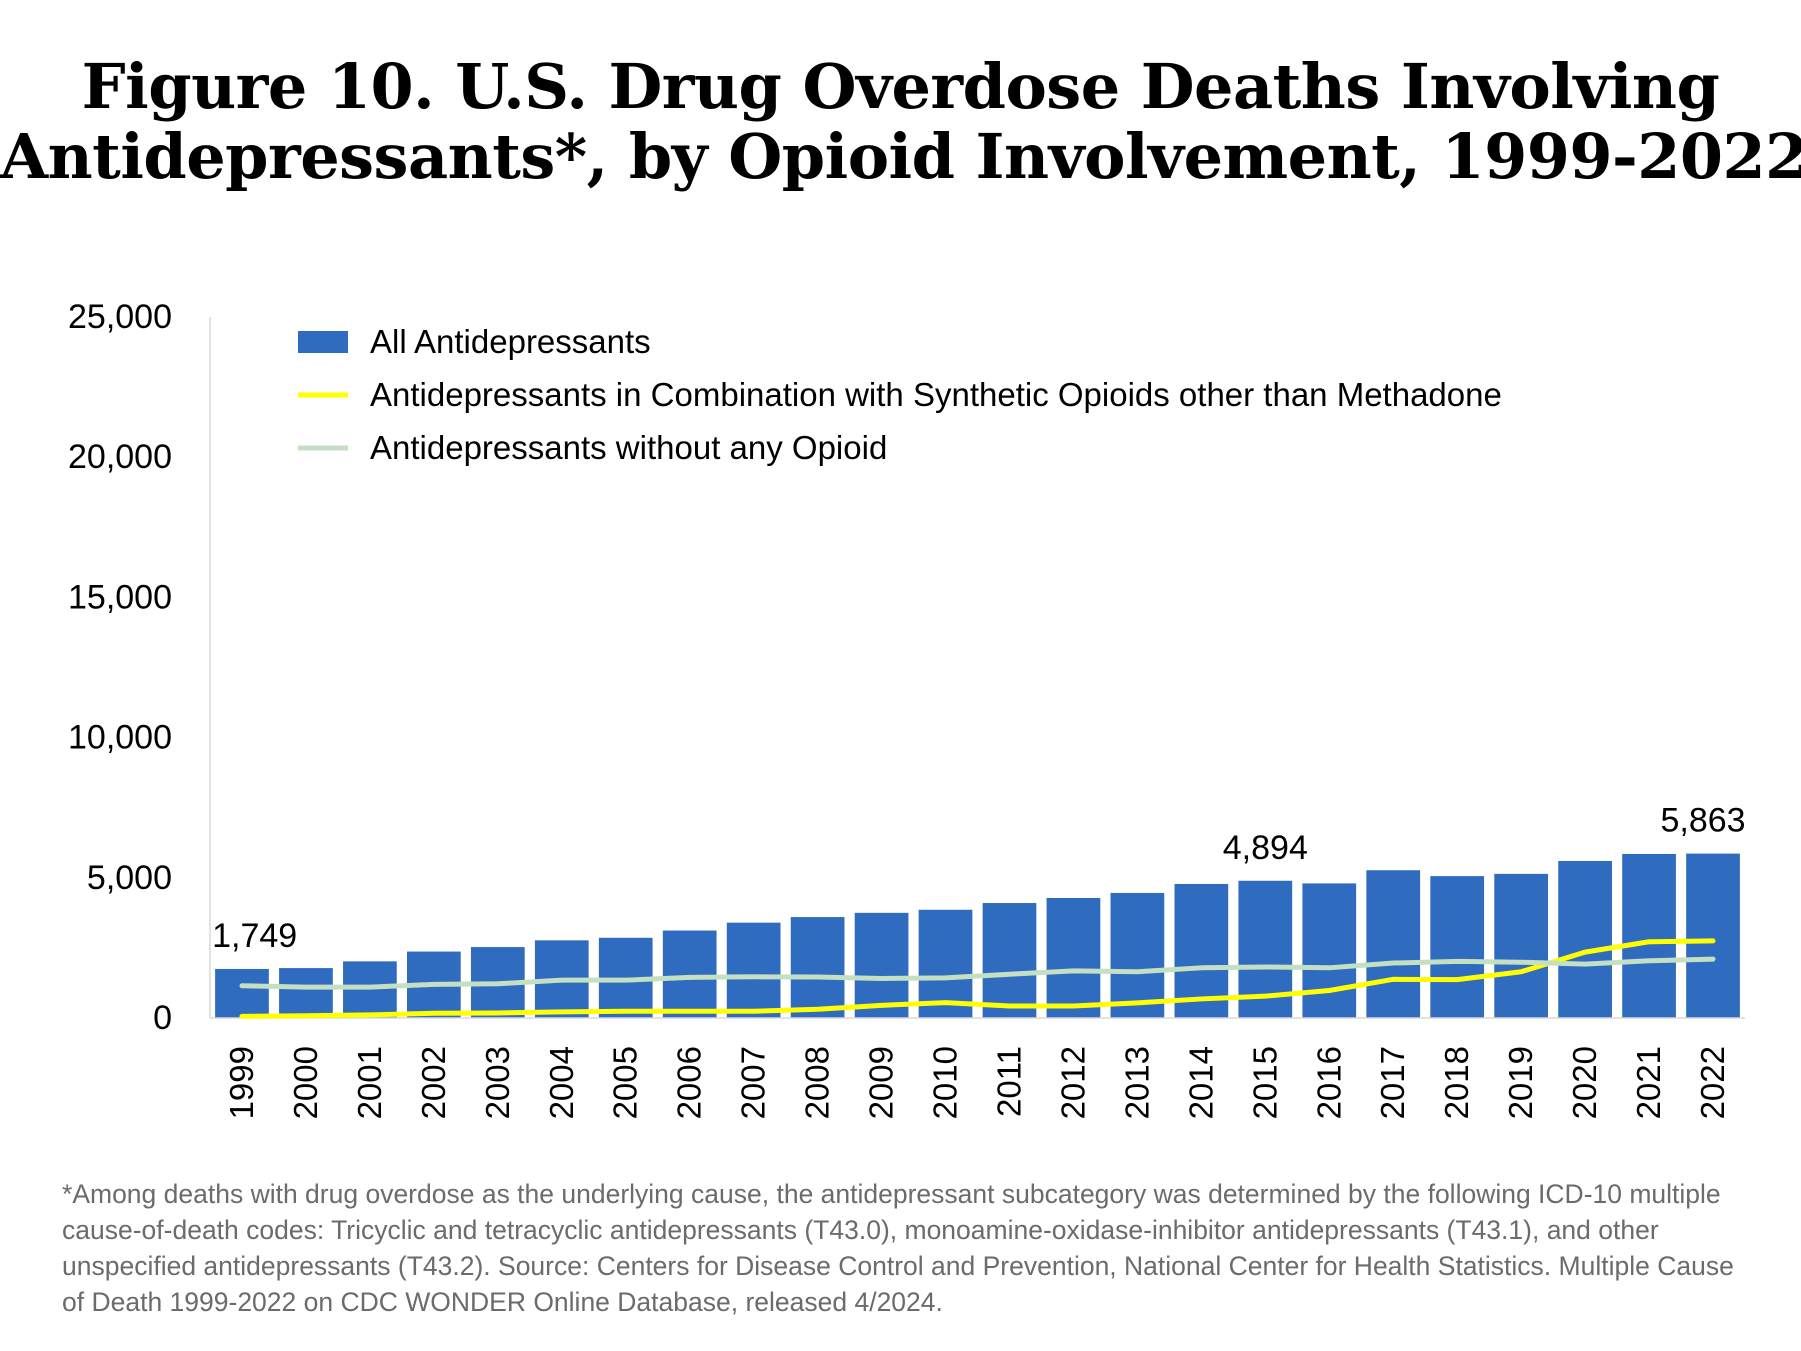 The height and width of the screenshot is (1351, 1801). Describe the element at coordinates (1520, 1082) in the screenshot. I see `x-tick-label: 2019` at that location.